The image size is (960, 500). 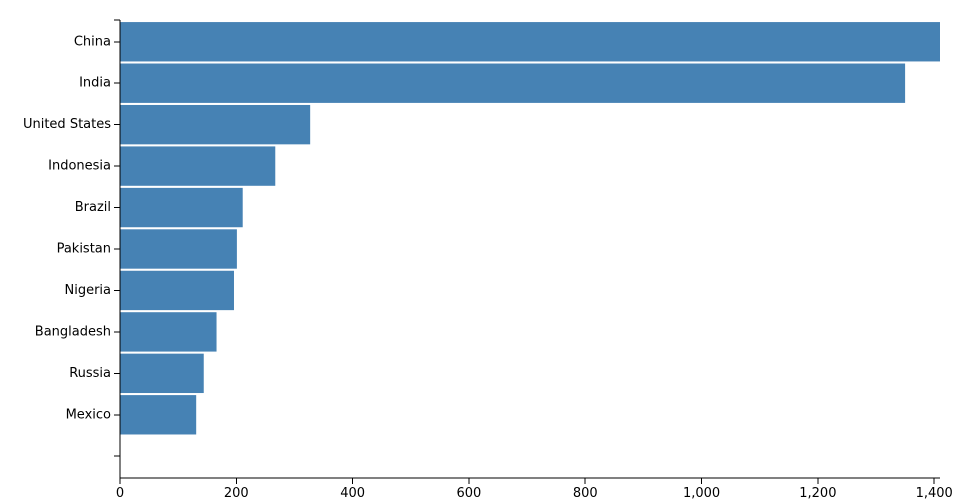 I want to click on y-tick-label: India, so click(x=95, y=83).